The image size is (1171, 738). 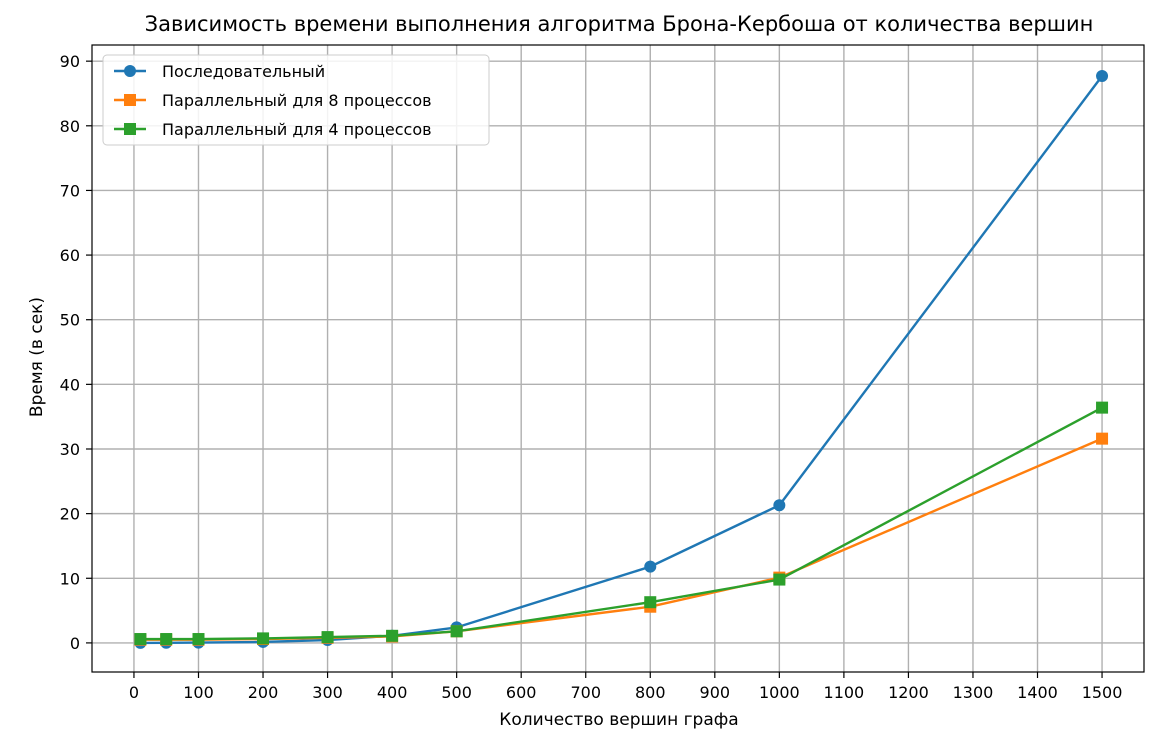 I want to click on x-tick-label: 1400, so click(x=1037, y=692).